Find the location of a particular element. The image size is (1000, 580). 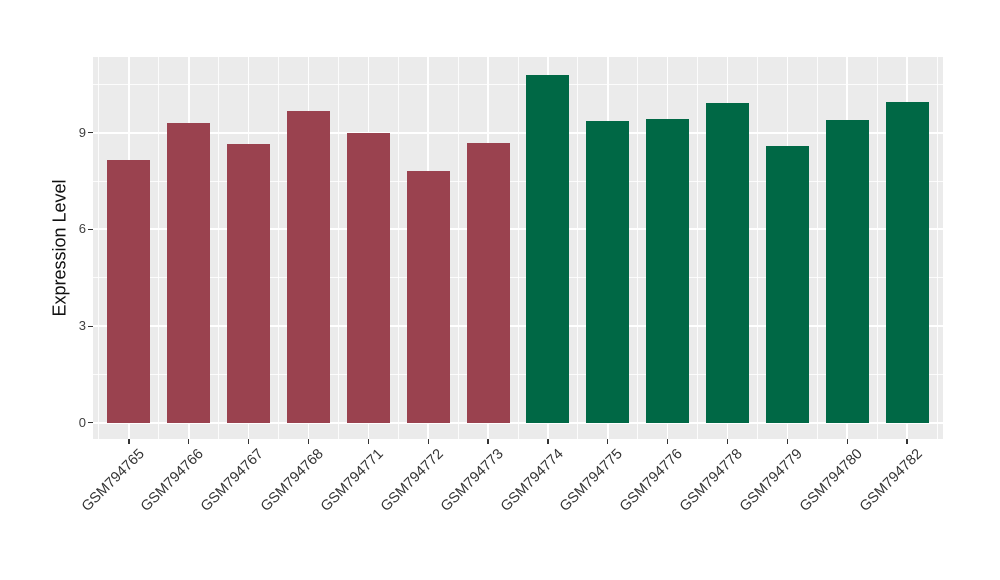

x-tick-label: GSM794778 is located at coordinates (711, 480).